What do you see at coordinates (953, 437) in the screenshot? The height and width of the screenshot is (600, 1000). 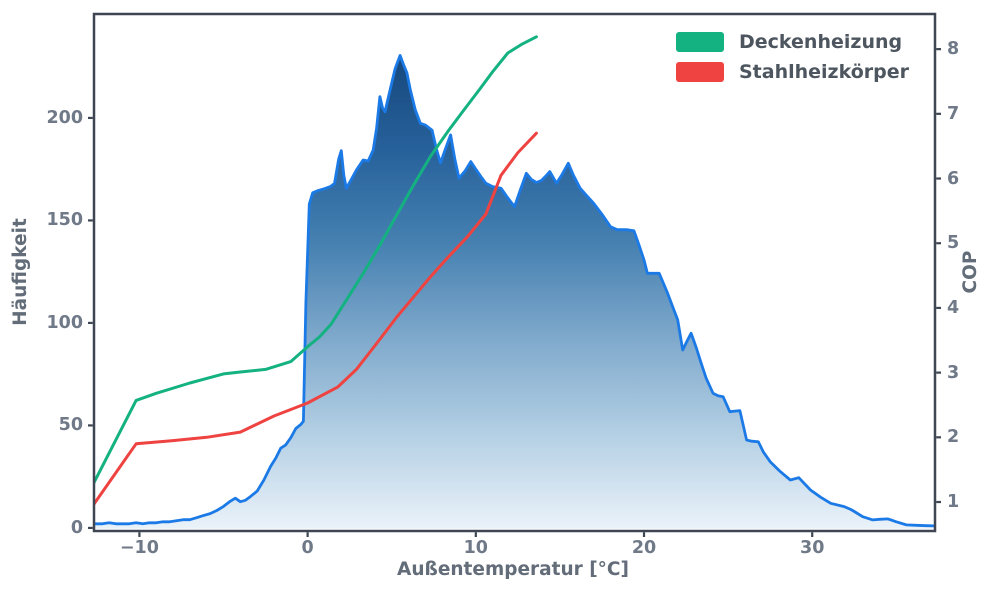 I see `y-right-tick-label-2: 2` at bounding box center [953, 437].